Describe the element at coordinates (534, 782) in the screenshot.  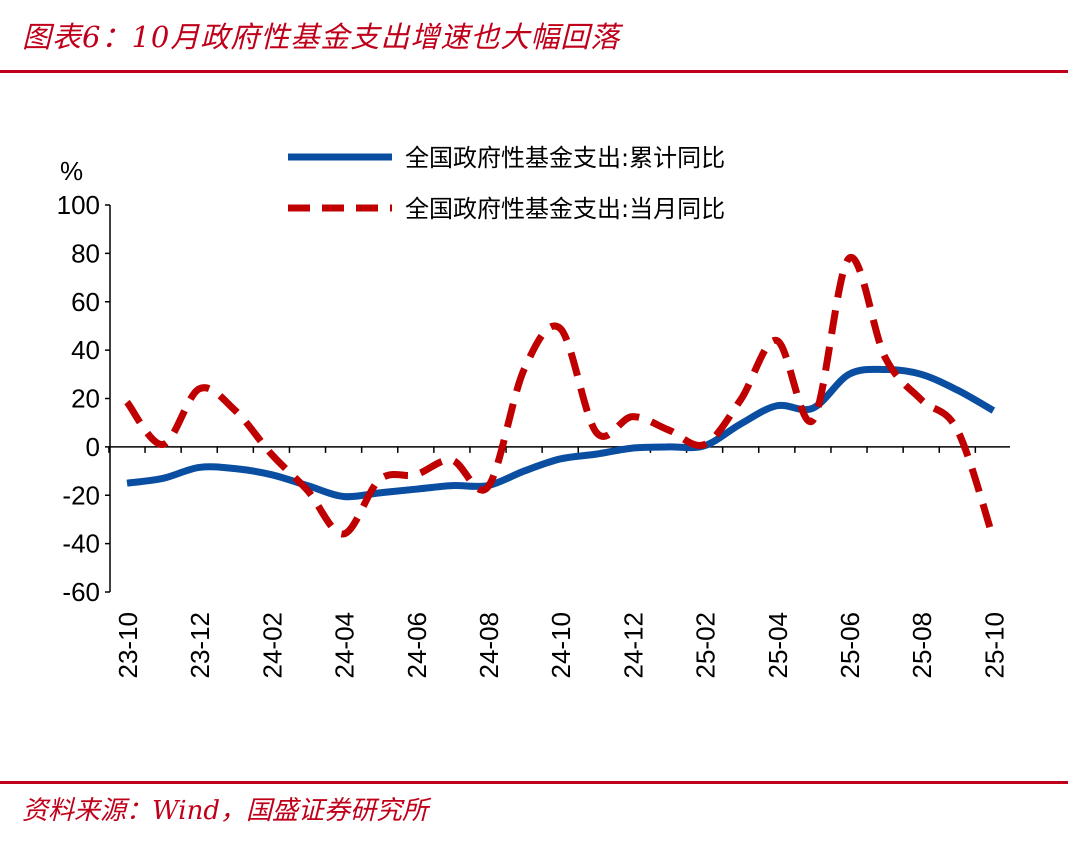
I see `source-divider` at that location.